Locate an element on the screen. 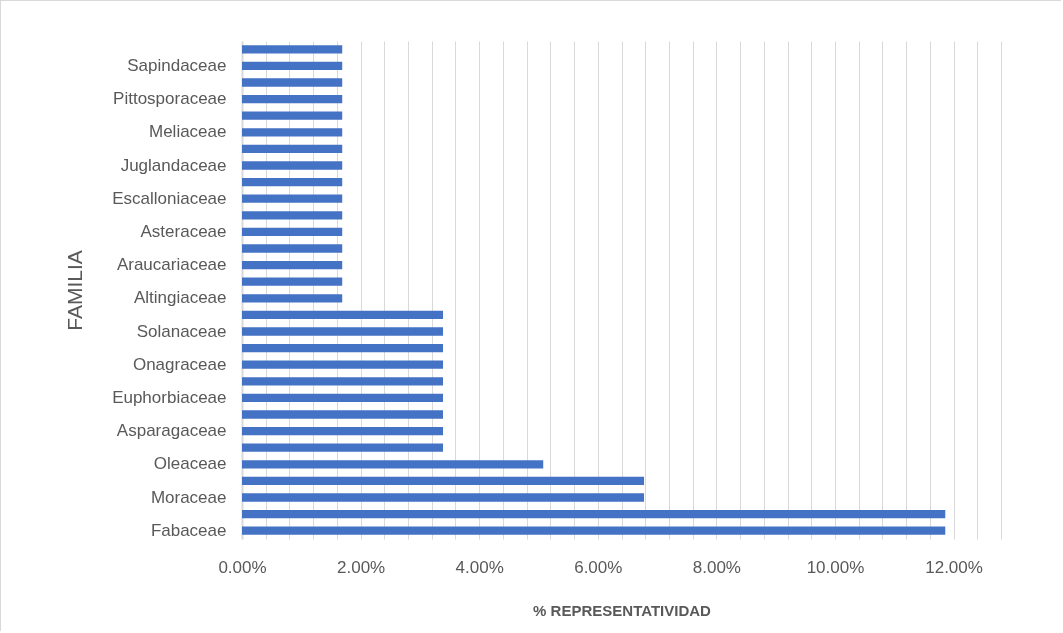  y-tick-label: Euphorbiaceae is located at coordinates (169, 397).